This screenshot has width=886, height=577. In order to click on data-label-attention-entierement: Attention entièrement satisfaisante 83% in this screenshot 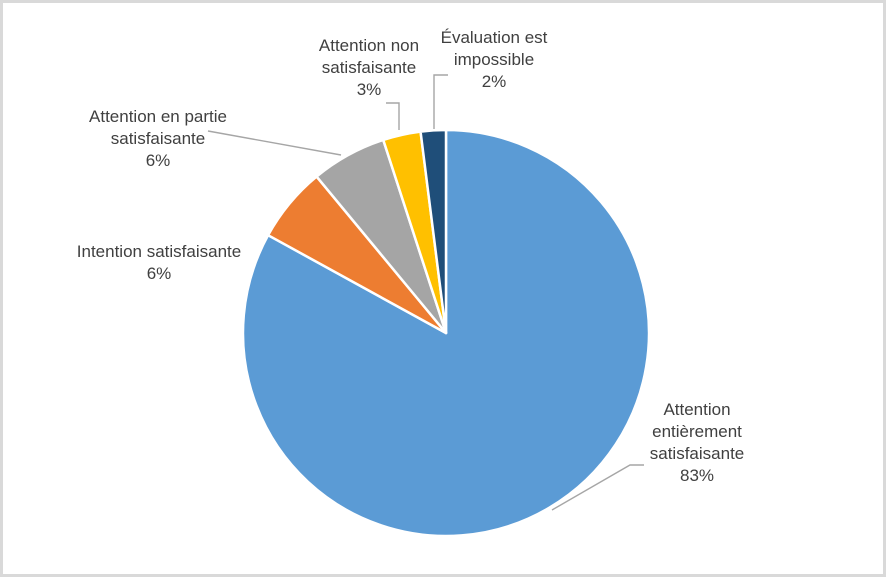, I will do `click(697, 442)`.